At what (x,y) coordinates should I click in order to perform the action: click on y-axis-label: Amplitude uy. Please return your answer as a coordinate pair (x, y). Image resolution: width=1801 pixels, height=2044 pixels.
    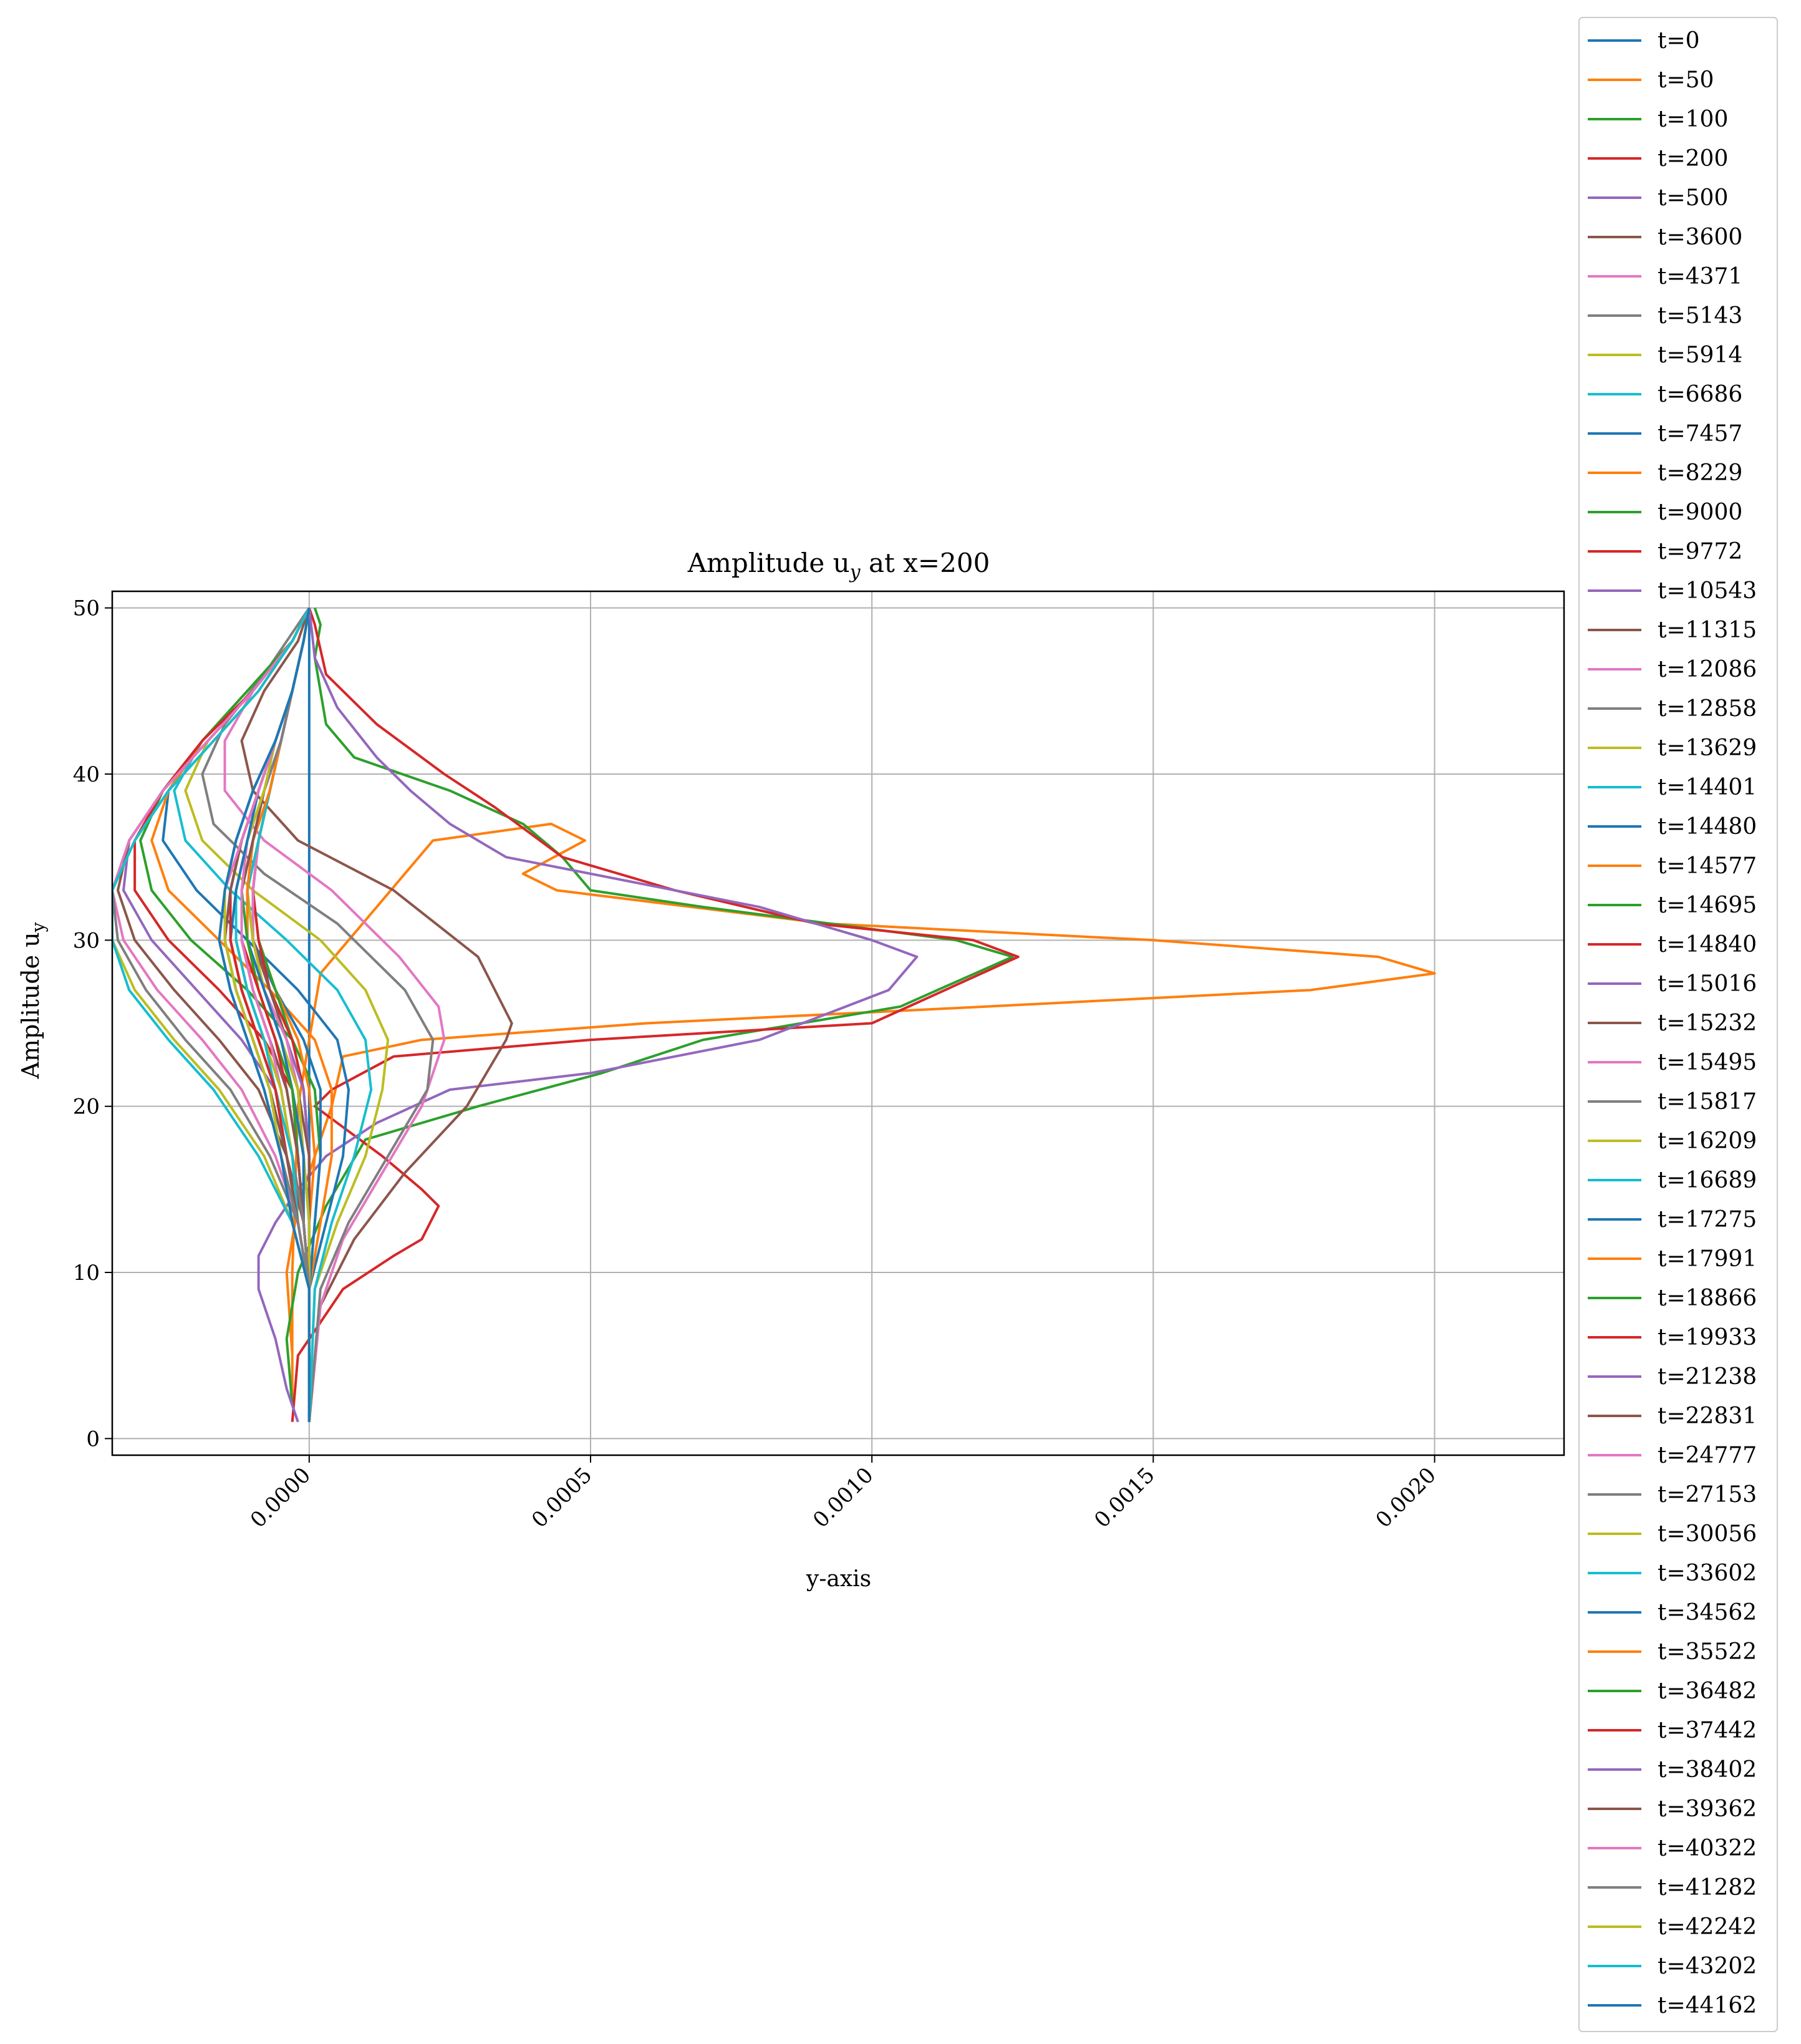
    Looking at the image, I should click on (33, 1001).